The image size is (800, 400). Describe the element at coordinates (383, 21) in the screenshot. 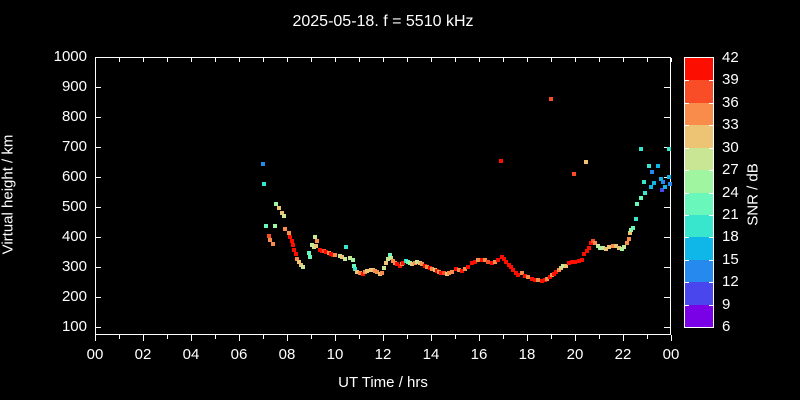

I see `chart-title: 2025-05-18. f = 5510 kHz` at that location.